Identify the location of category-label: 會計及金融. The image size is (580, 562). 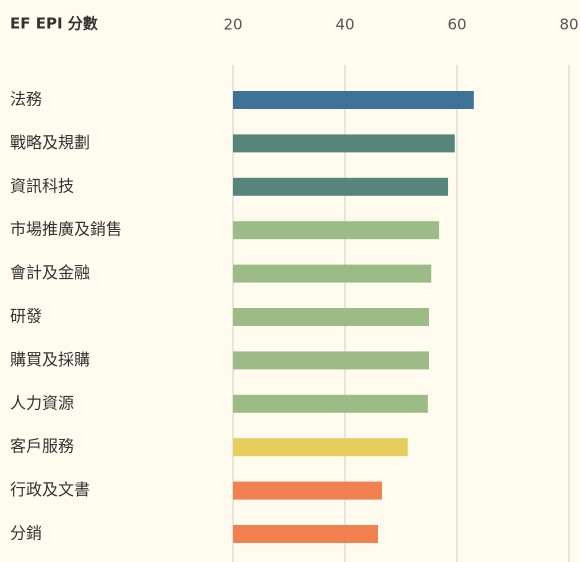
(50, 272).